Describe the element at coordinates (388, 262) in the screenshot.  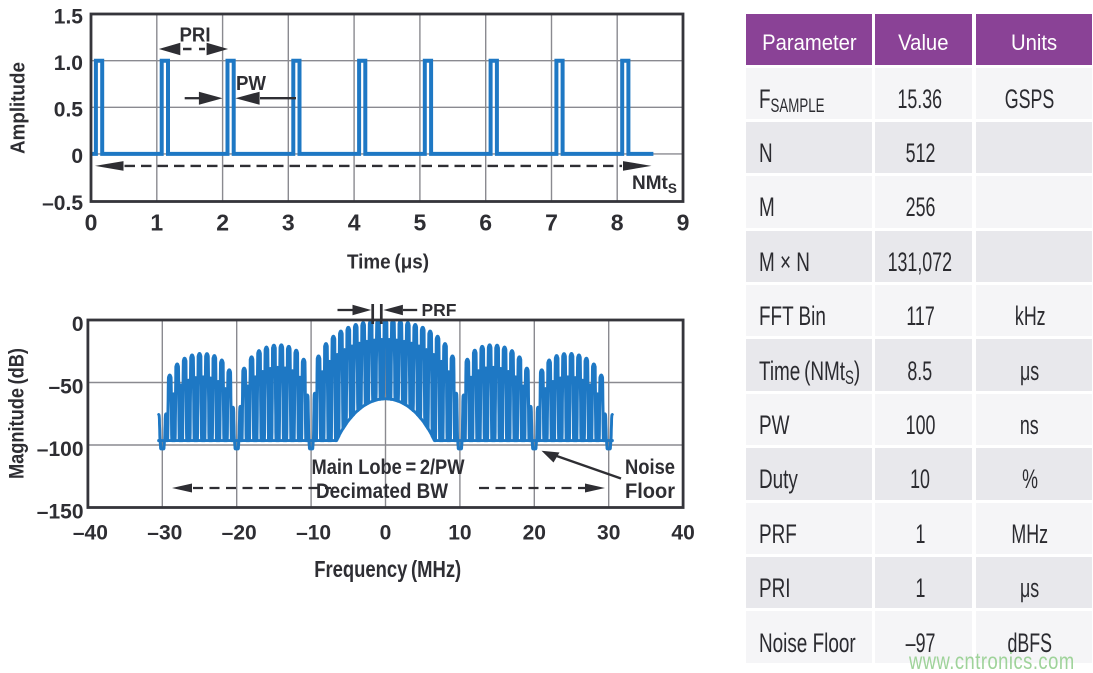
I see `svg-text: Time (μs)` at that location.